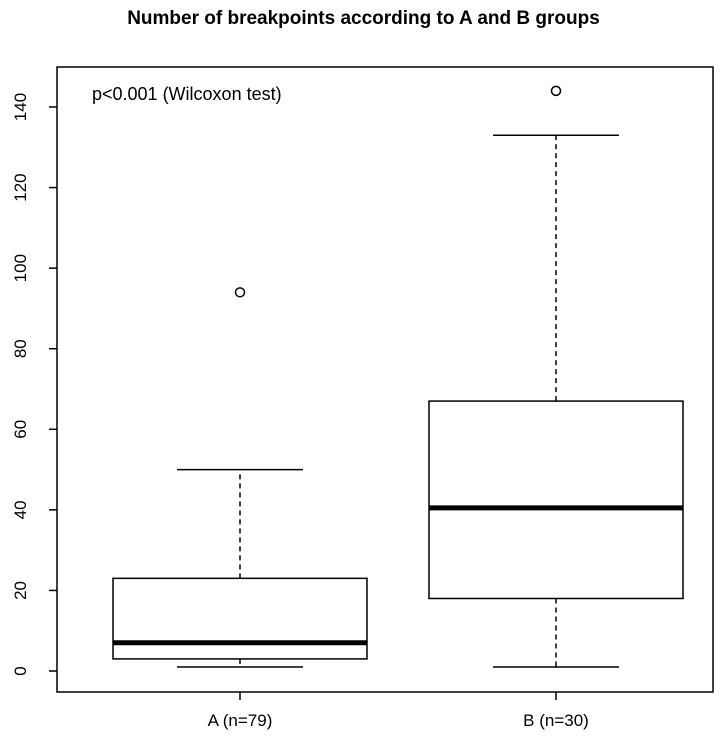 The height and width of the screenshot is (740, 727). Describe the element at coordinates (20, 187) in the screenshot. I see `y-tick-label-120: 120` at that location.